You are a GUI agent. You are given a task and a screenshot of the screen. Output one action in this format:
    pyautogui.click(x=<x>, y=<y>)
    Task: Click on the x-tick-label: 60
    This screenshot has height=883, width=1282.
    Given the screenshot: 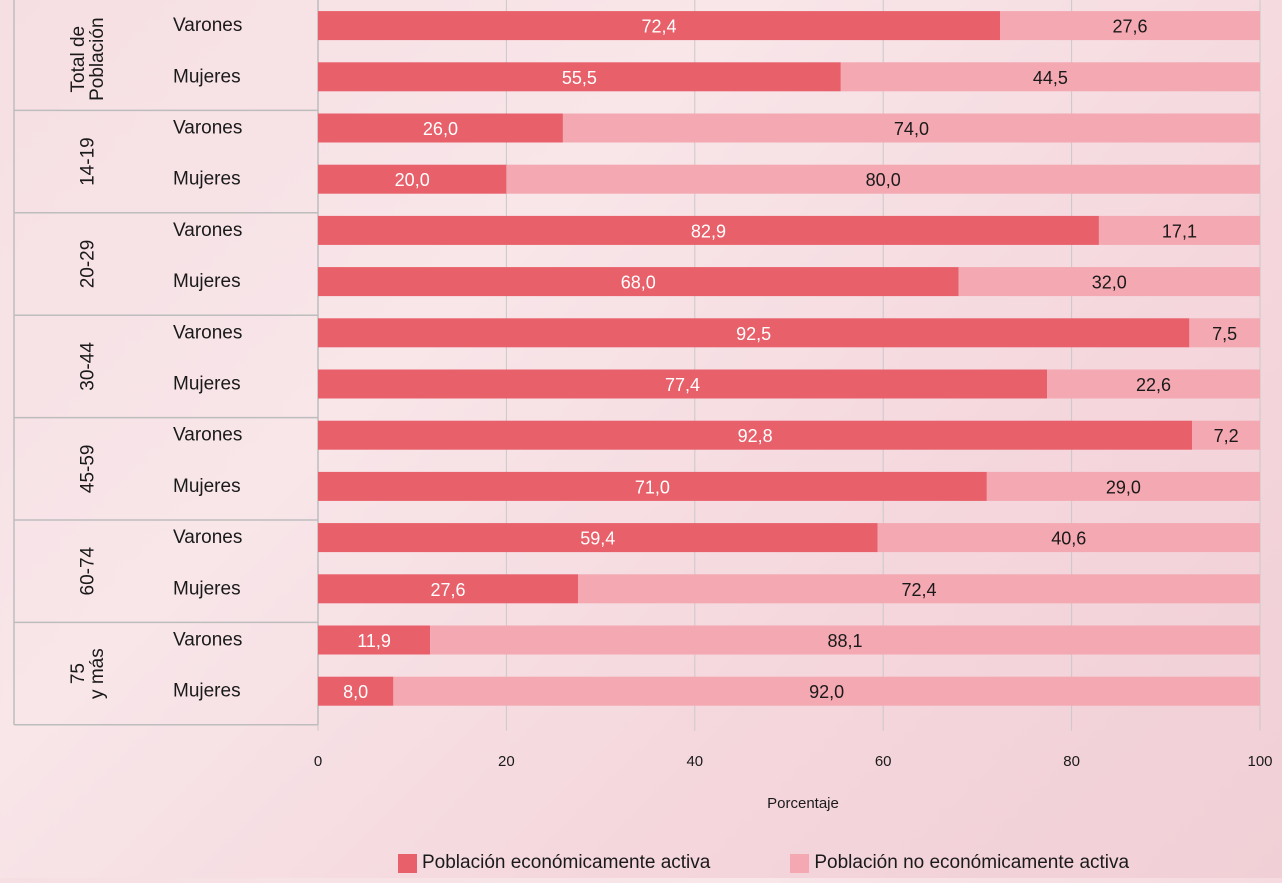 What is the action you would take?
    pyautogui.click(x=883, y=761)
    